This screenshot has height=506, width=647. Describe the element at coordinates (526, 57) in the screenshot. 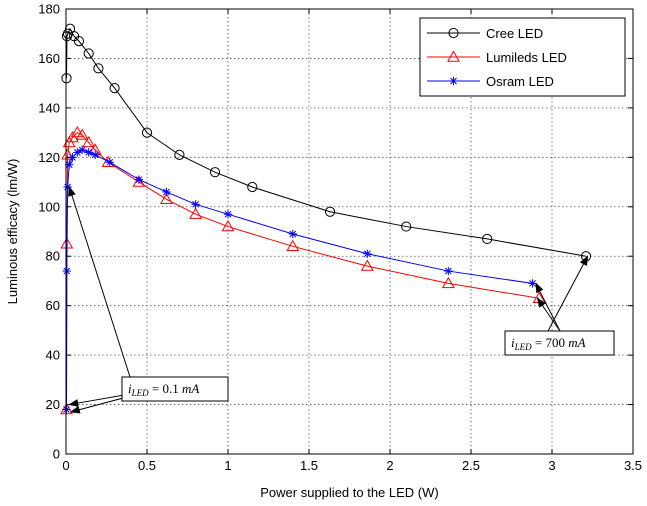

I see `legend-entry: Lumileds LED` at that location.